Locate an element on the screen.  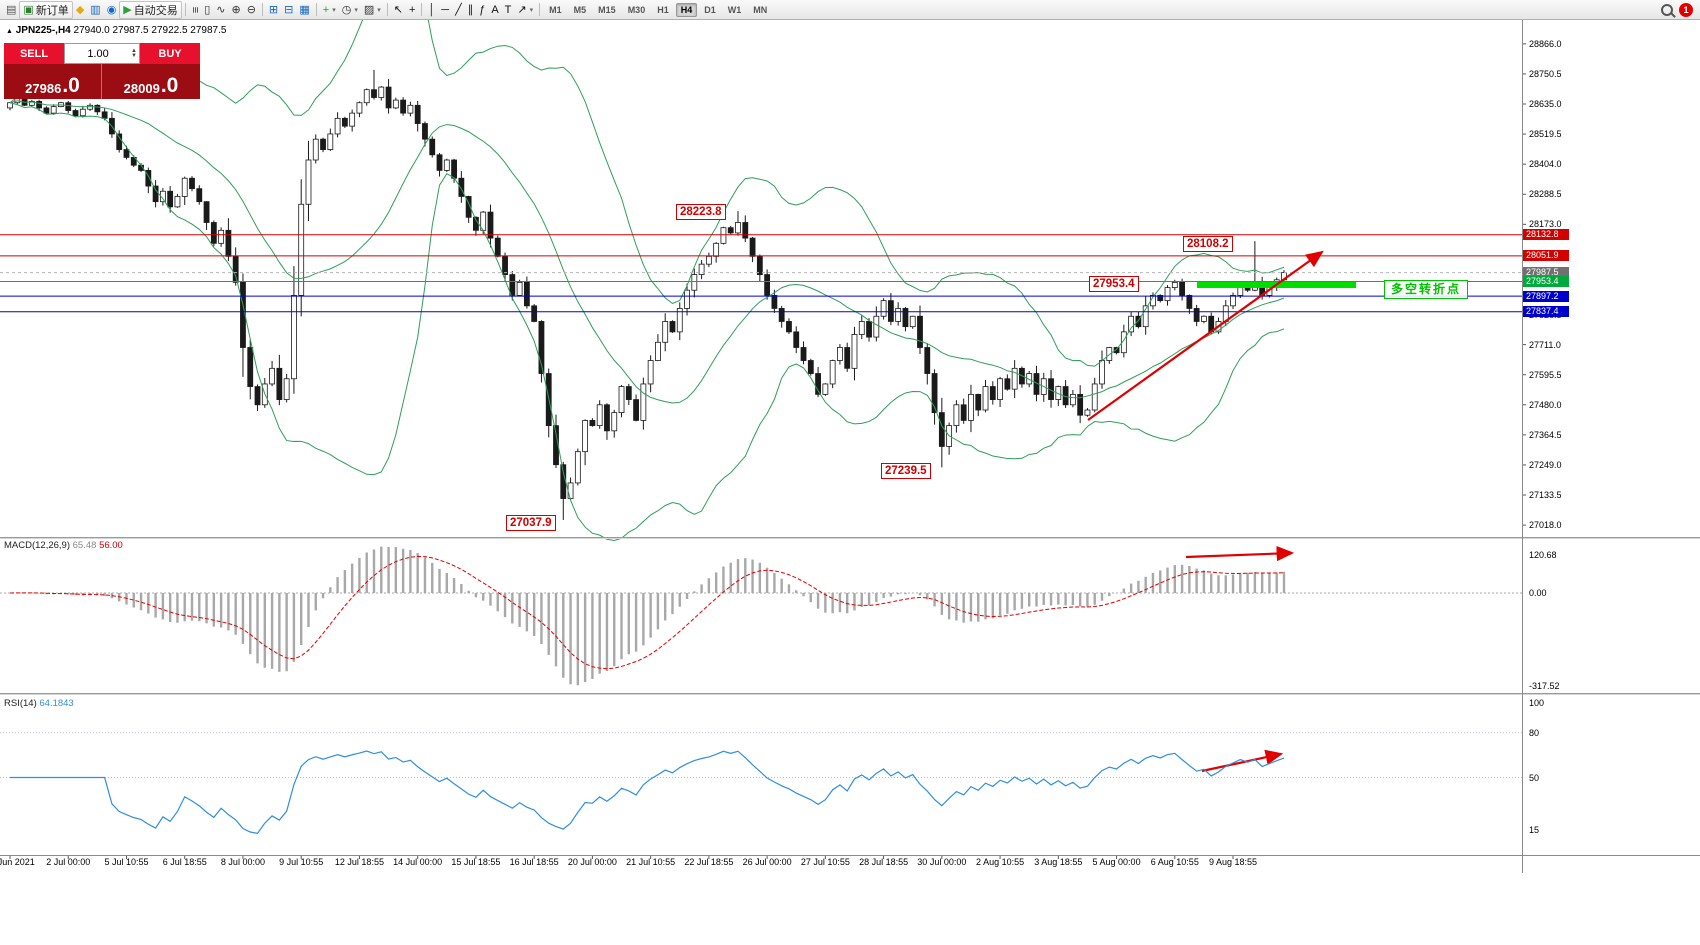
arrange-windows-icon: ▦ is located at coordinates (304, 9).